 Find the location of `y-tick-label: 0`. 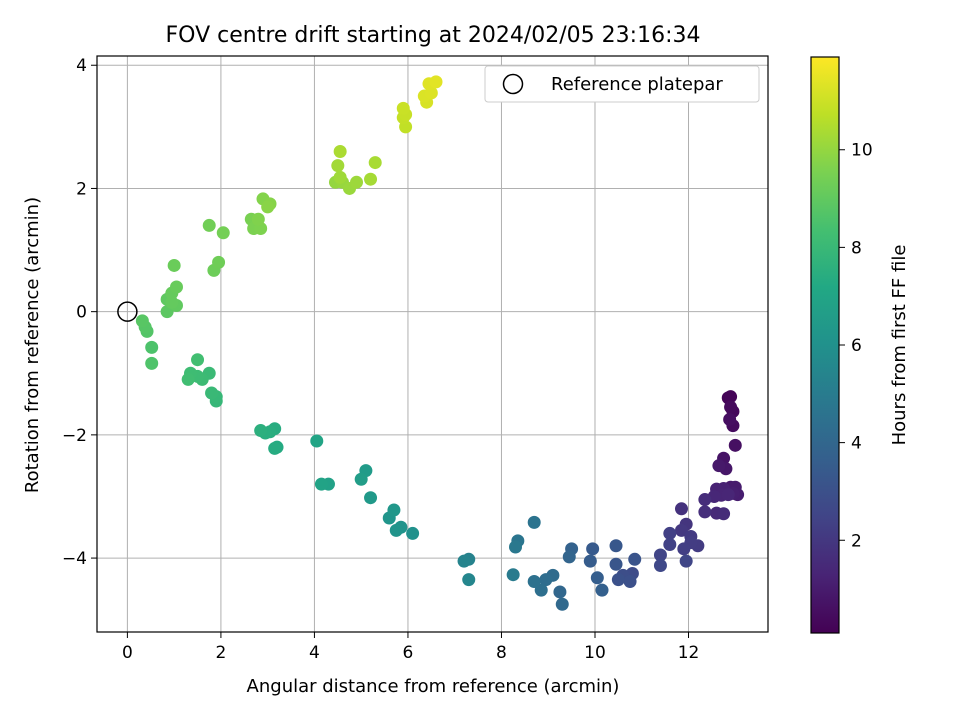

y-tick-label: 0 is located at coordinates (81, 313).